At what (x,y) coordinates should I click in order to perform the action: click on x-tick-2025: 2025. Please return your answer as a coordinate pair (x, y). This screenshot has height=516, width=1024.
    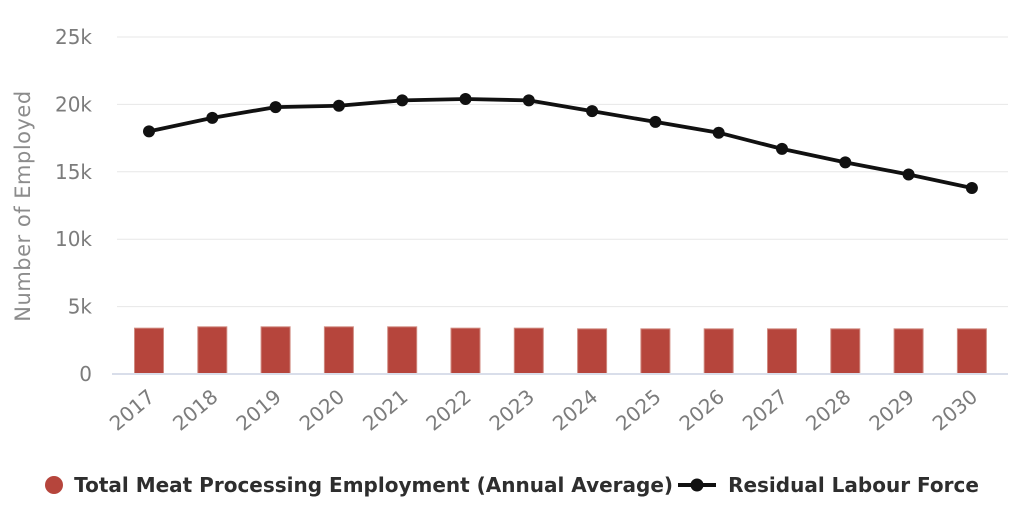
    Looking at the image, I should click on (638, 409).